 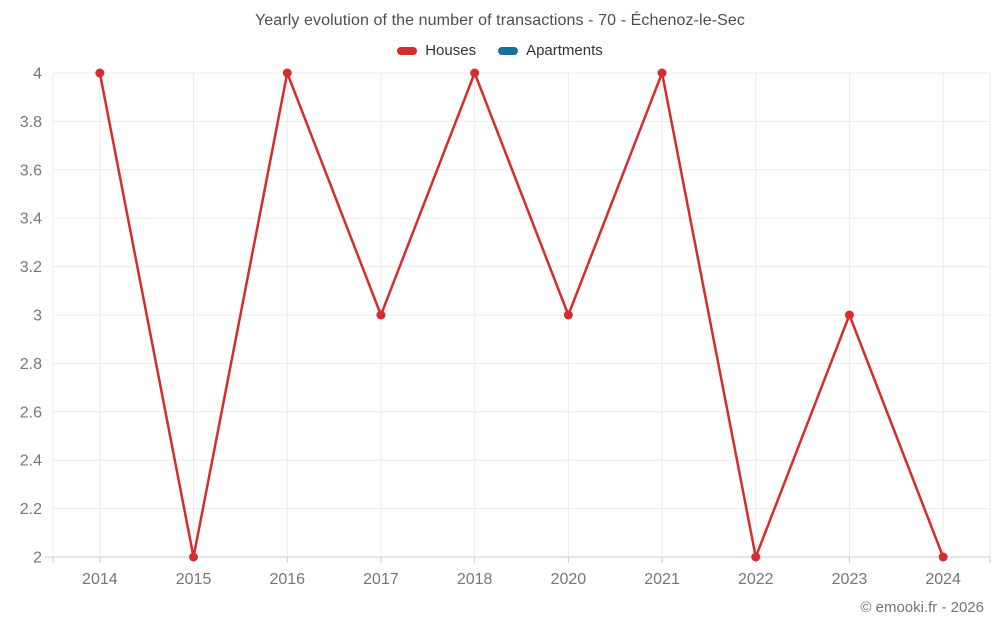 I want to click on x-tick-label: 2020, so click(x=569, y=579).